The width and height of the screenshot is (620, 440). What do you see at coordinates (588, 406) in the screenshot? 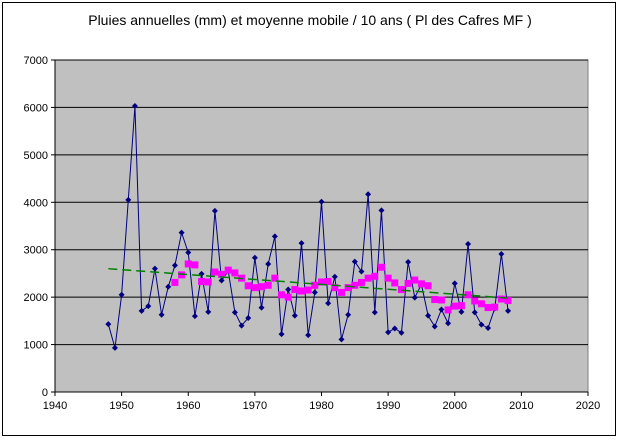
I see `x-tick-label: 2020` at bounding box center [588, 406].